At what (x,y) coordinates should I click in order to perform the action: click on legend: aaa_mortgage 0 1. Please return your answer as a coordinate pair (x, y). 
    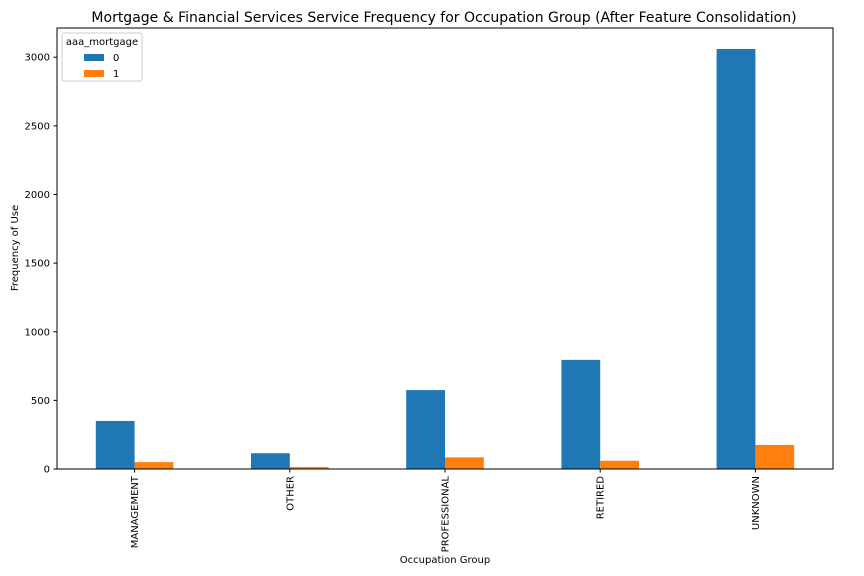
    Looking at the image, I should click on (102, 57).